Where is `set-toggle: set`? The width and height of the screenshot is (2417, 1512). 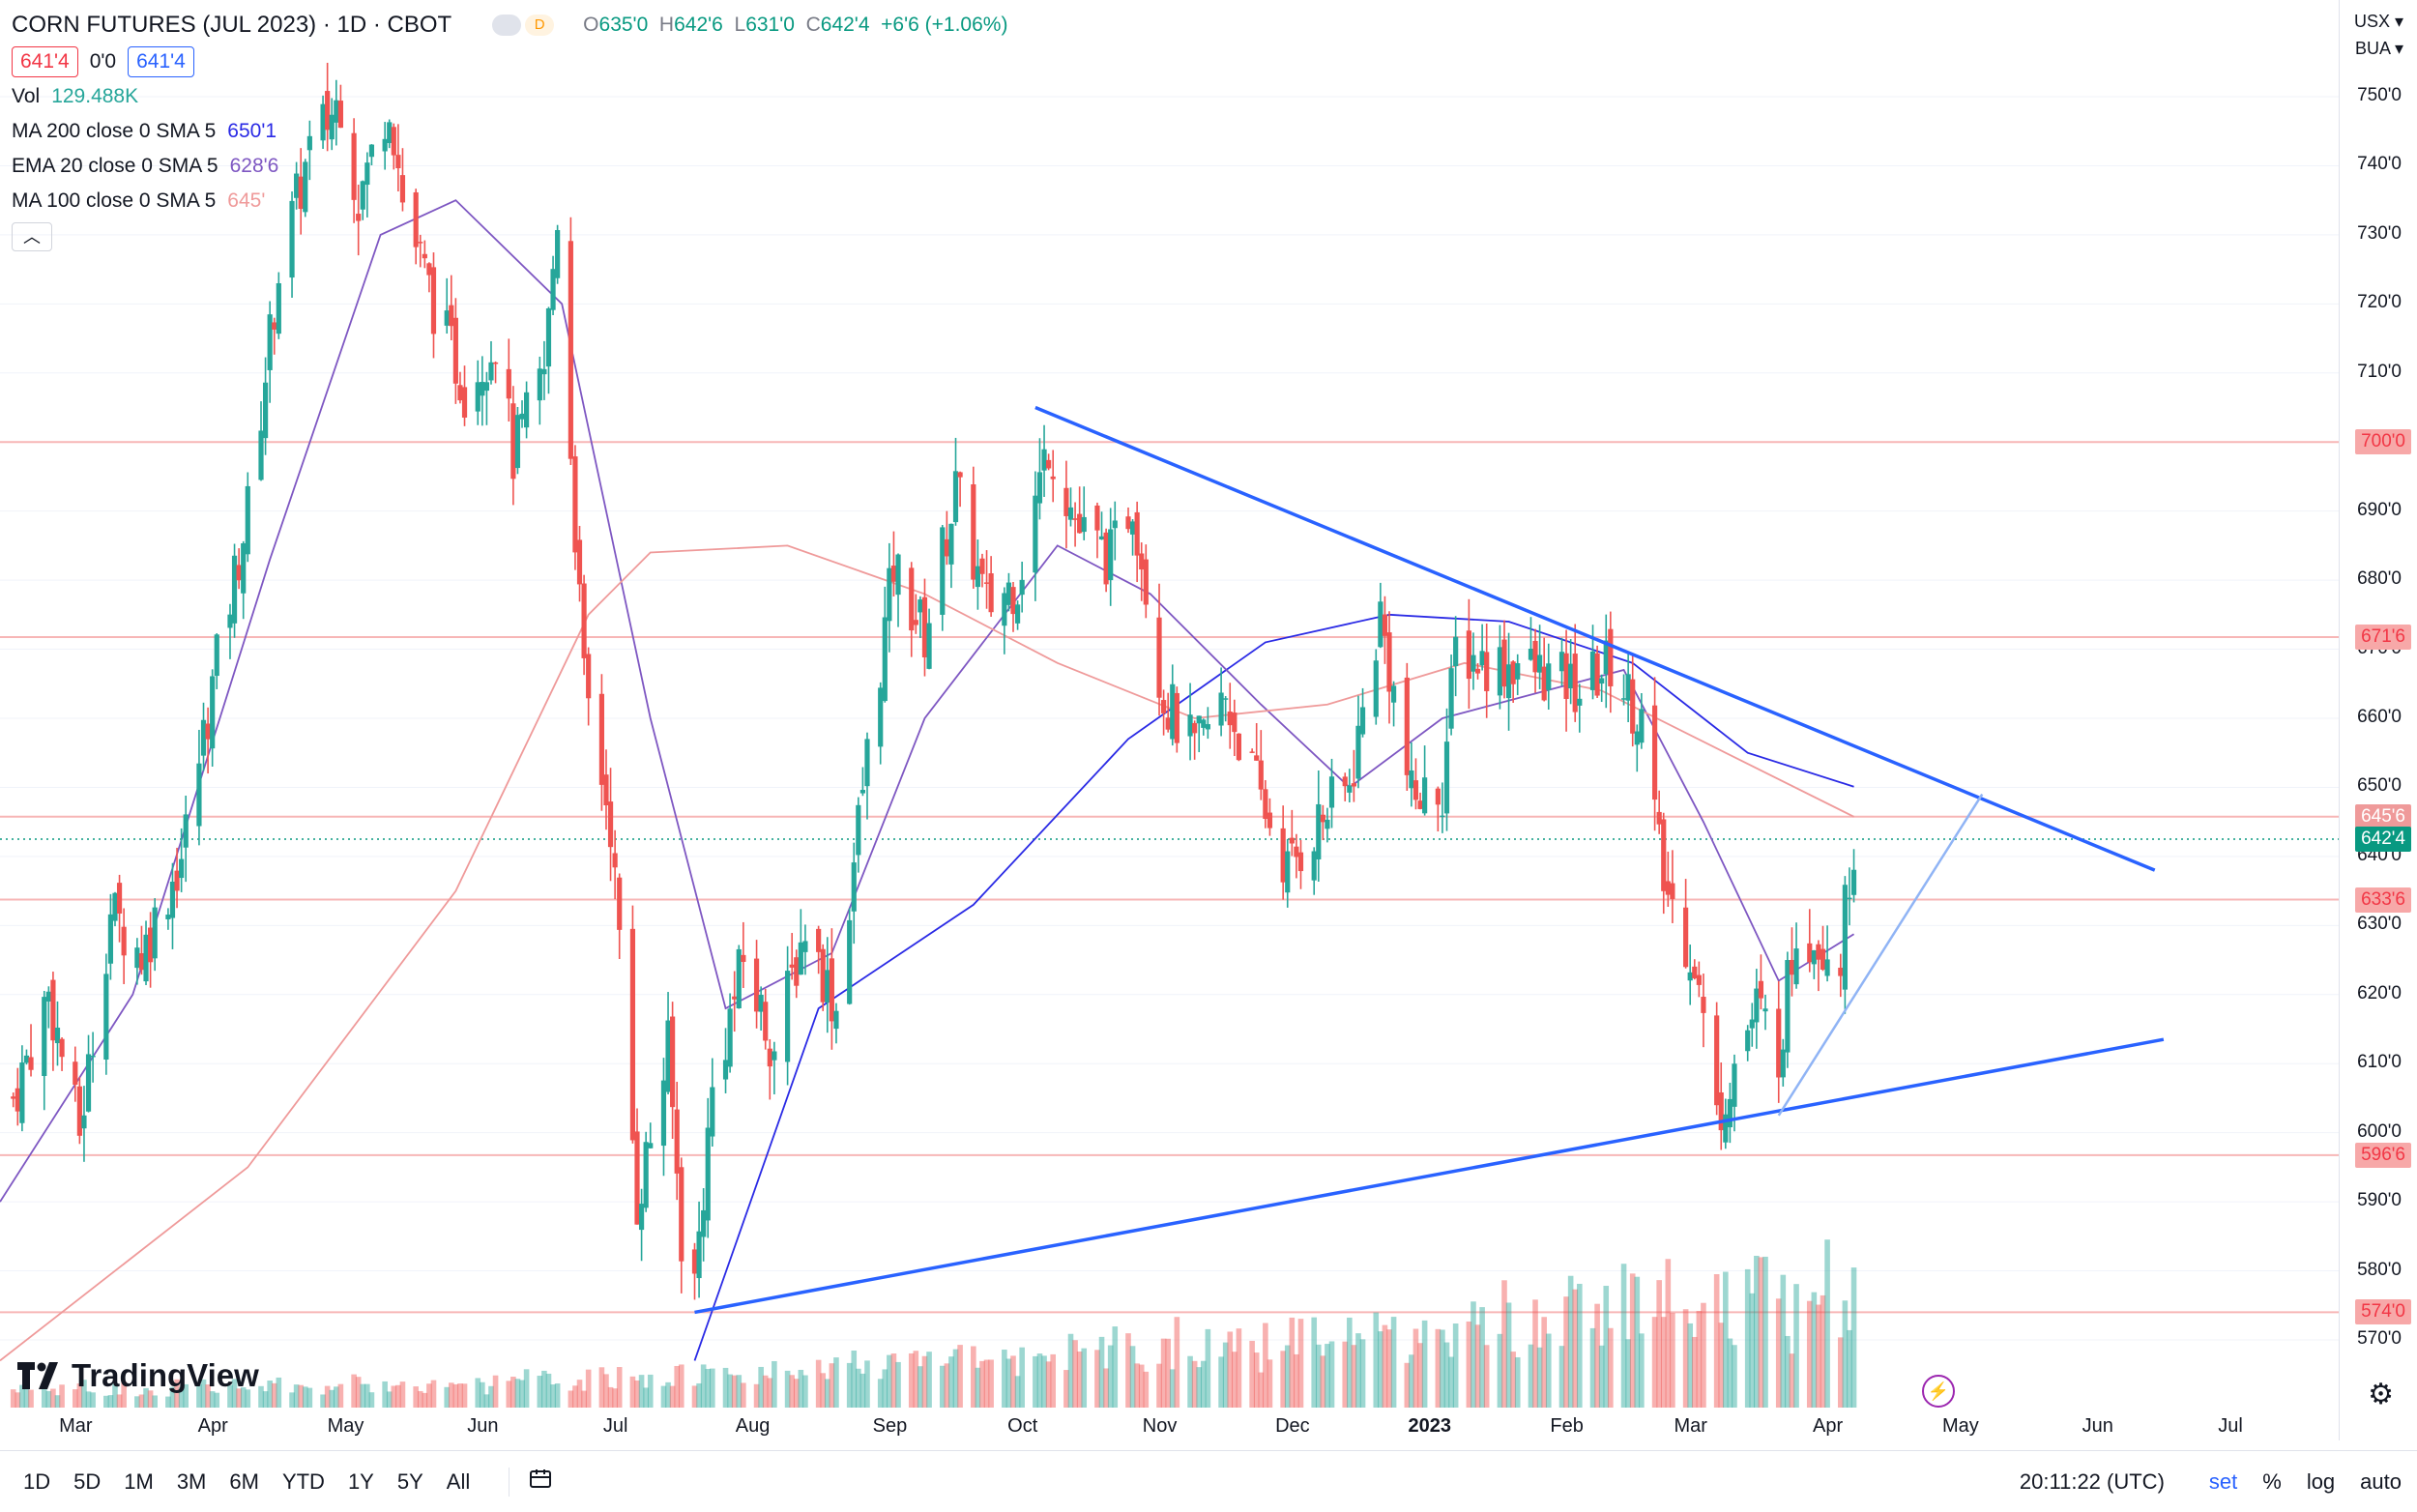
set-toggle: set is located at coordinates (2223, 1481).